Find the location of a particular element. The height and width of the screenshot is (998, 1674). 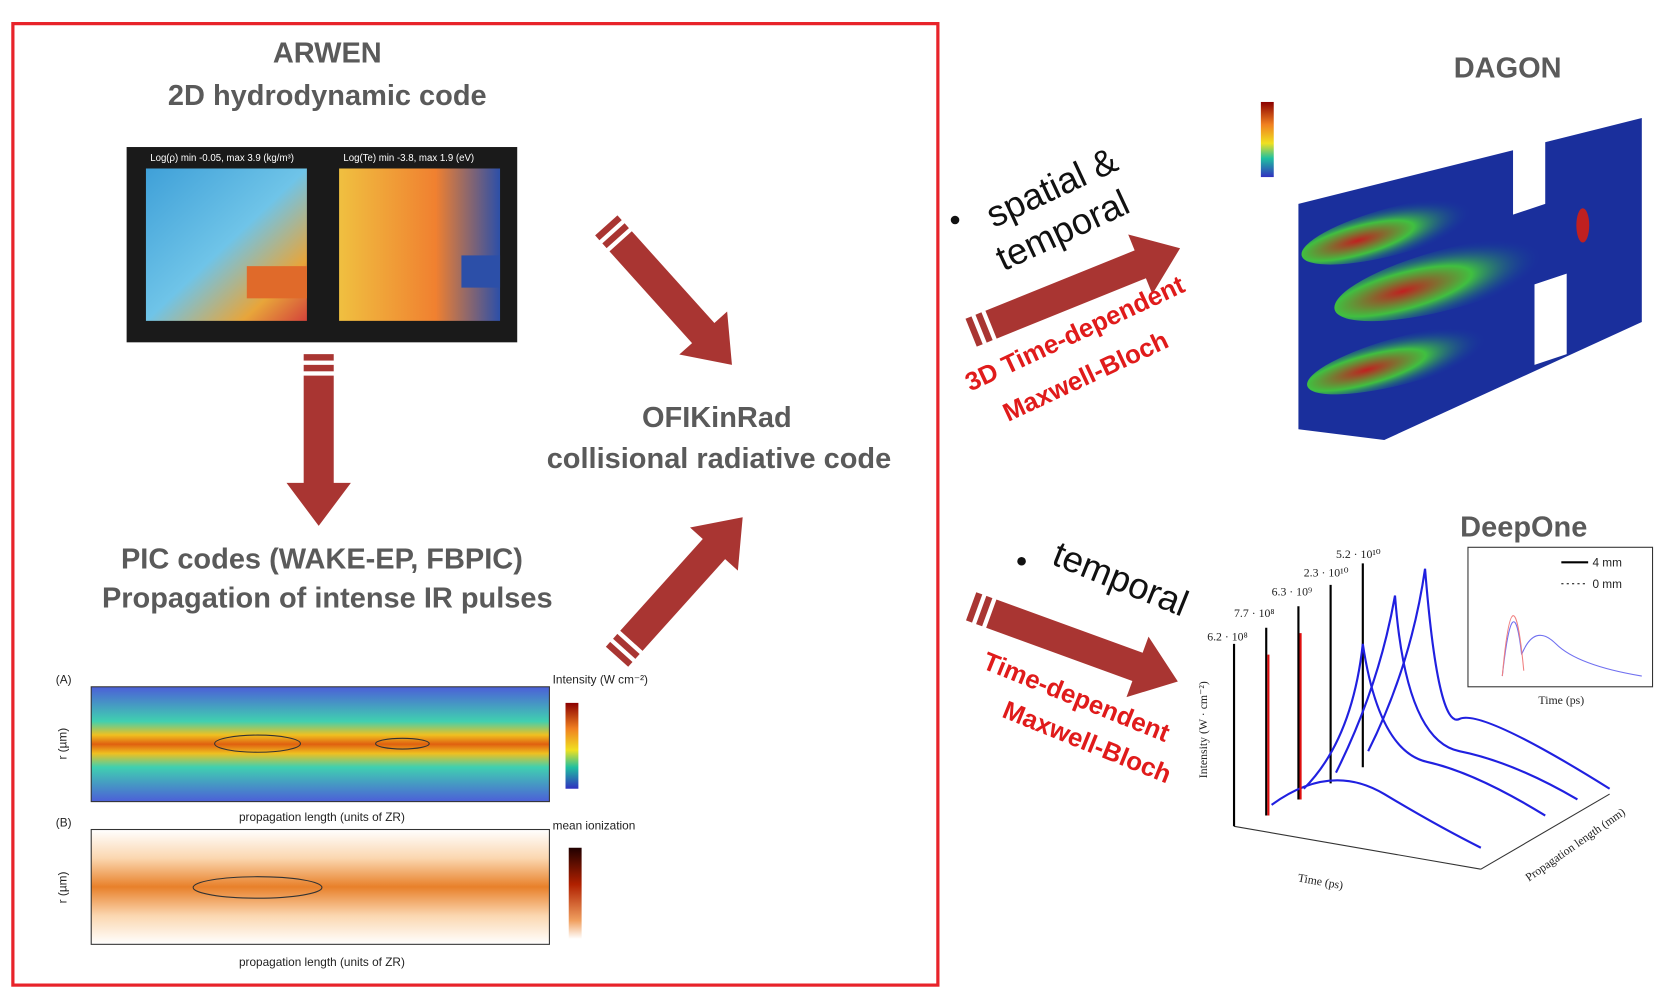

panel-title: Log(Te) min -3.8, max 1.9 (eV) is located at coordinates (408, 158).